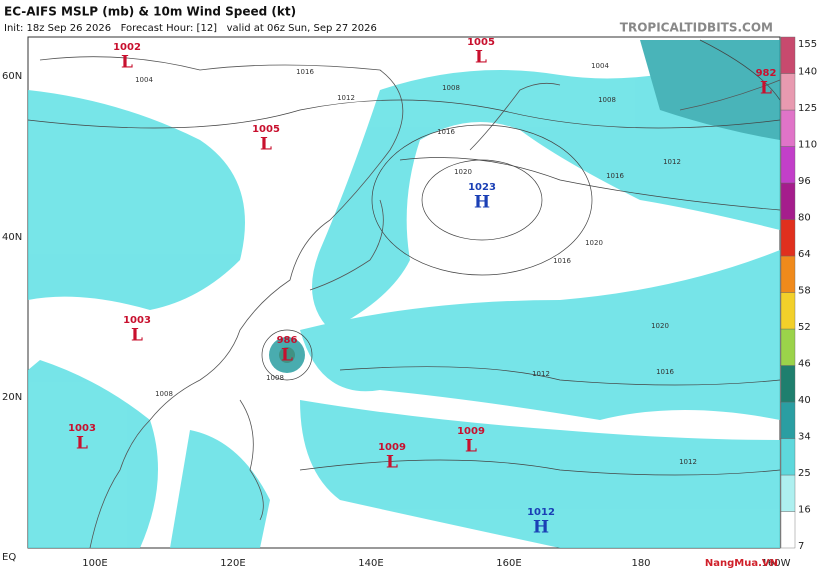 The height and width of the screenshot is (573, 819). What do you see at coordinates (807, 108) in the screenshot?
I see `colorbar-label: 125` at bounding box center [807, 108].